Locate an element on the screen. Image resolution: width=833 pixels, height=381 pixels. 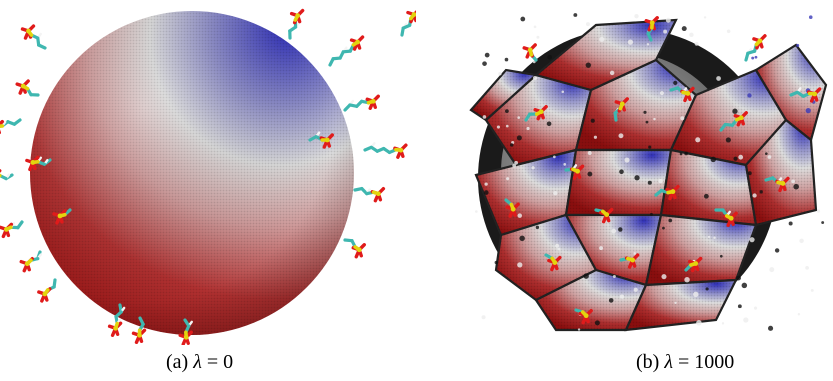
caption-b-equals: = is located at coordinates (684, 362).